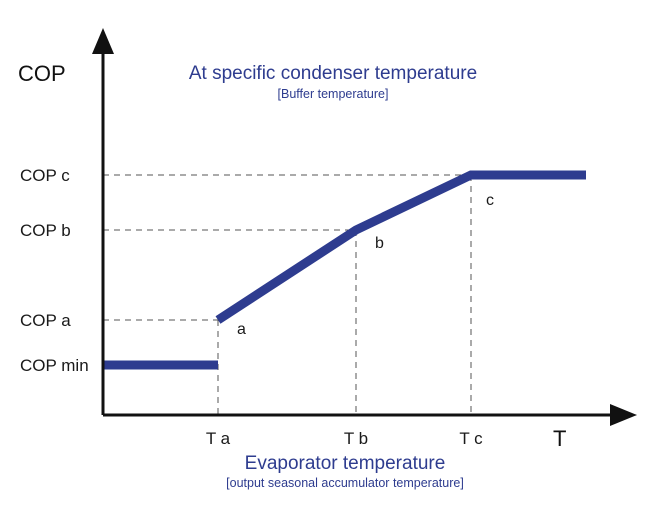 The height and width of the screenshot is (513, 660). What do you see at coordinates (356, 438) in the screenshot?
I see `x-tick-label: T b` at bounding box center [356, 438].